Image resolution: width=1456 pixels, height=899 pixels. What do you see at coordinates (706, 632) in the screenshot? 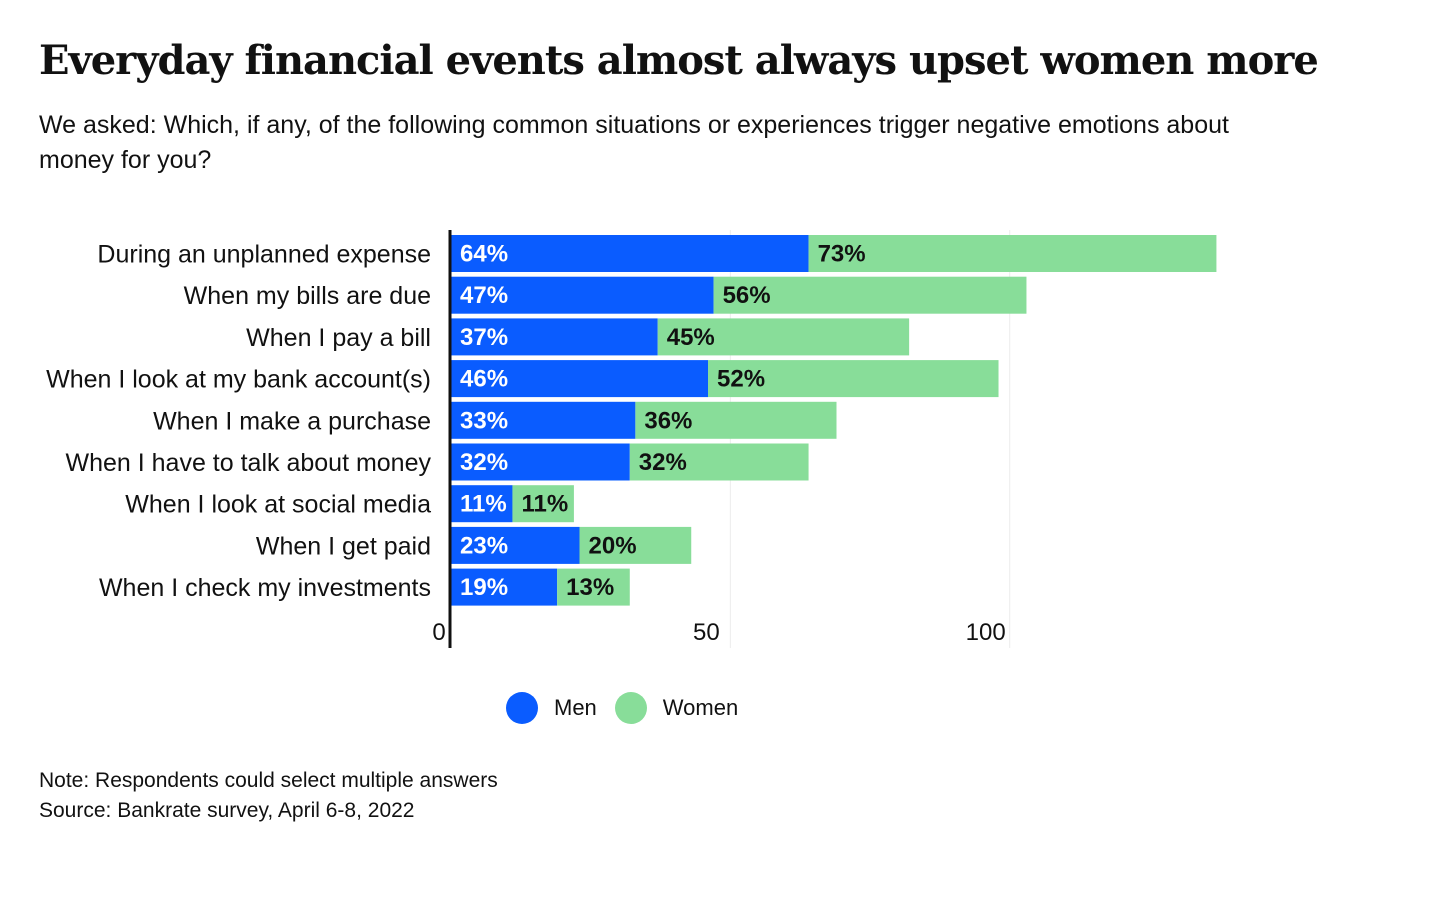
I see `x-tick-label: 50` at bounding box center [706, 632].